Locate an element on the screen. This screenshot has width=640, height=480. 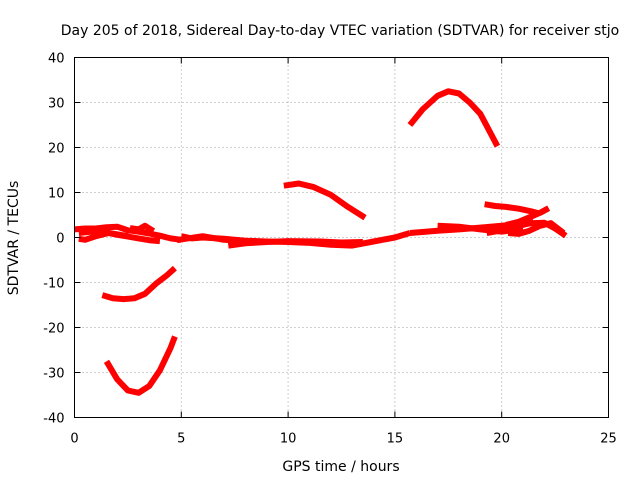
series-line-arc-n is located at coordinates (140, 365).